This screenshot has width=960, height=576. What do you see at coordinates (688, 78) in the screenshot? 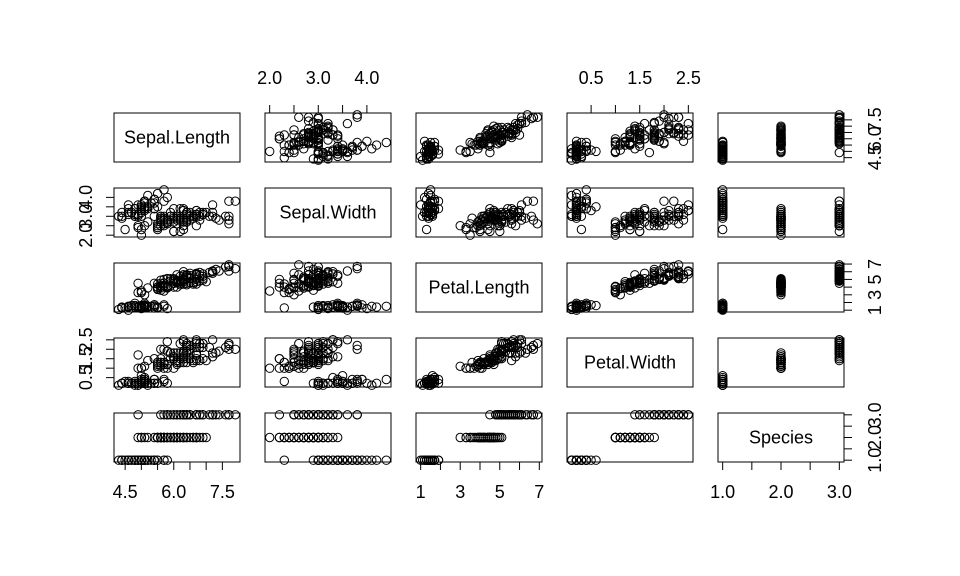
I see `tick-label: 2.5` at bounding box center [688, 78].